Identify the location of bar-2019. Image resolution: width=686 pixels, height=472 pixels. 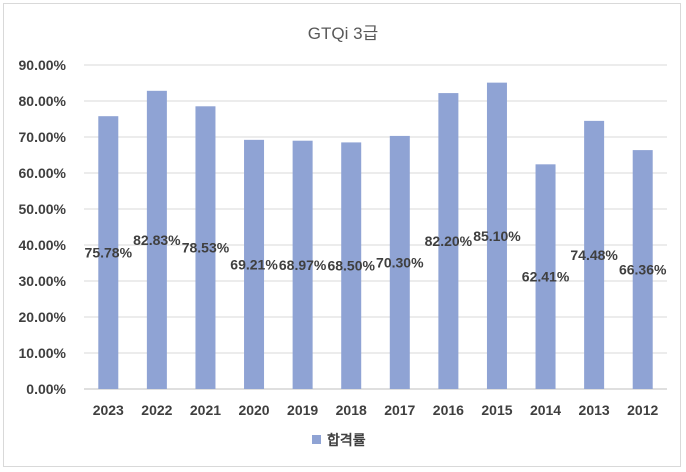
(302, 264).